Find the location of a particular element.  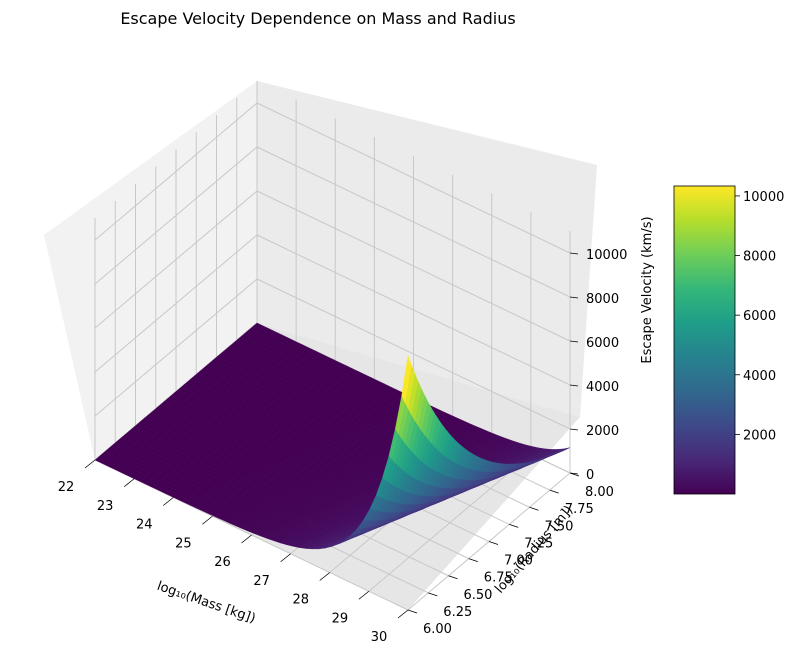

y-tick-label: 7.75 is located at coordinates (579, 509).